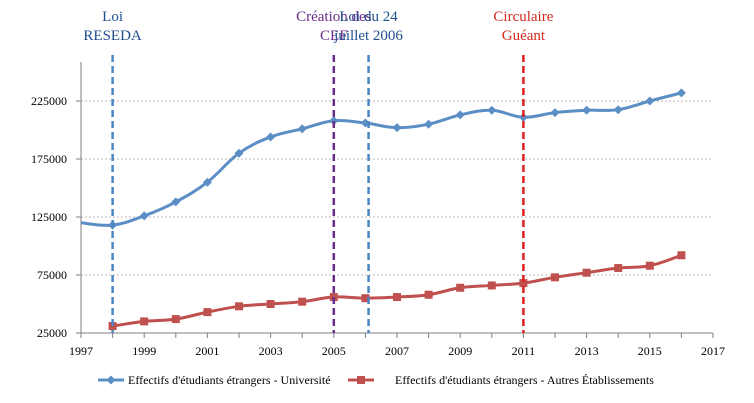  Describe the element at coordinates (52, 333) in the screenshot. I see `y-tick-label: 25000` at that location.